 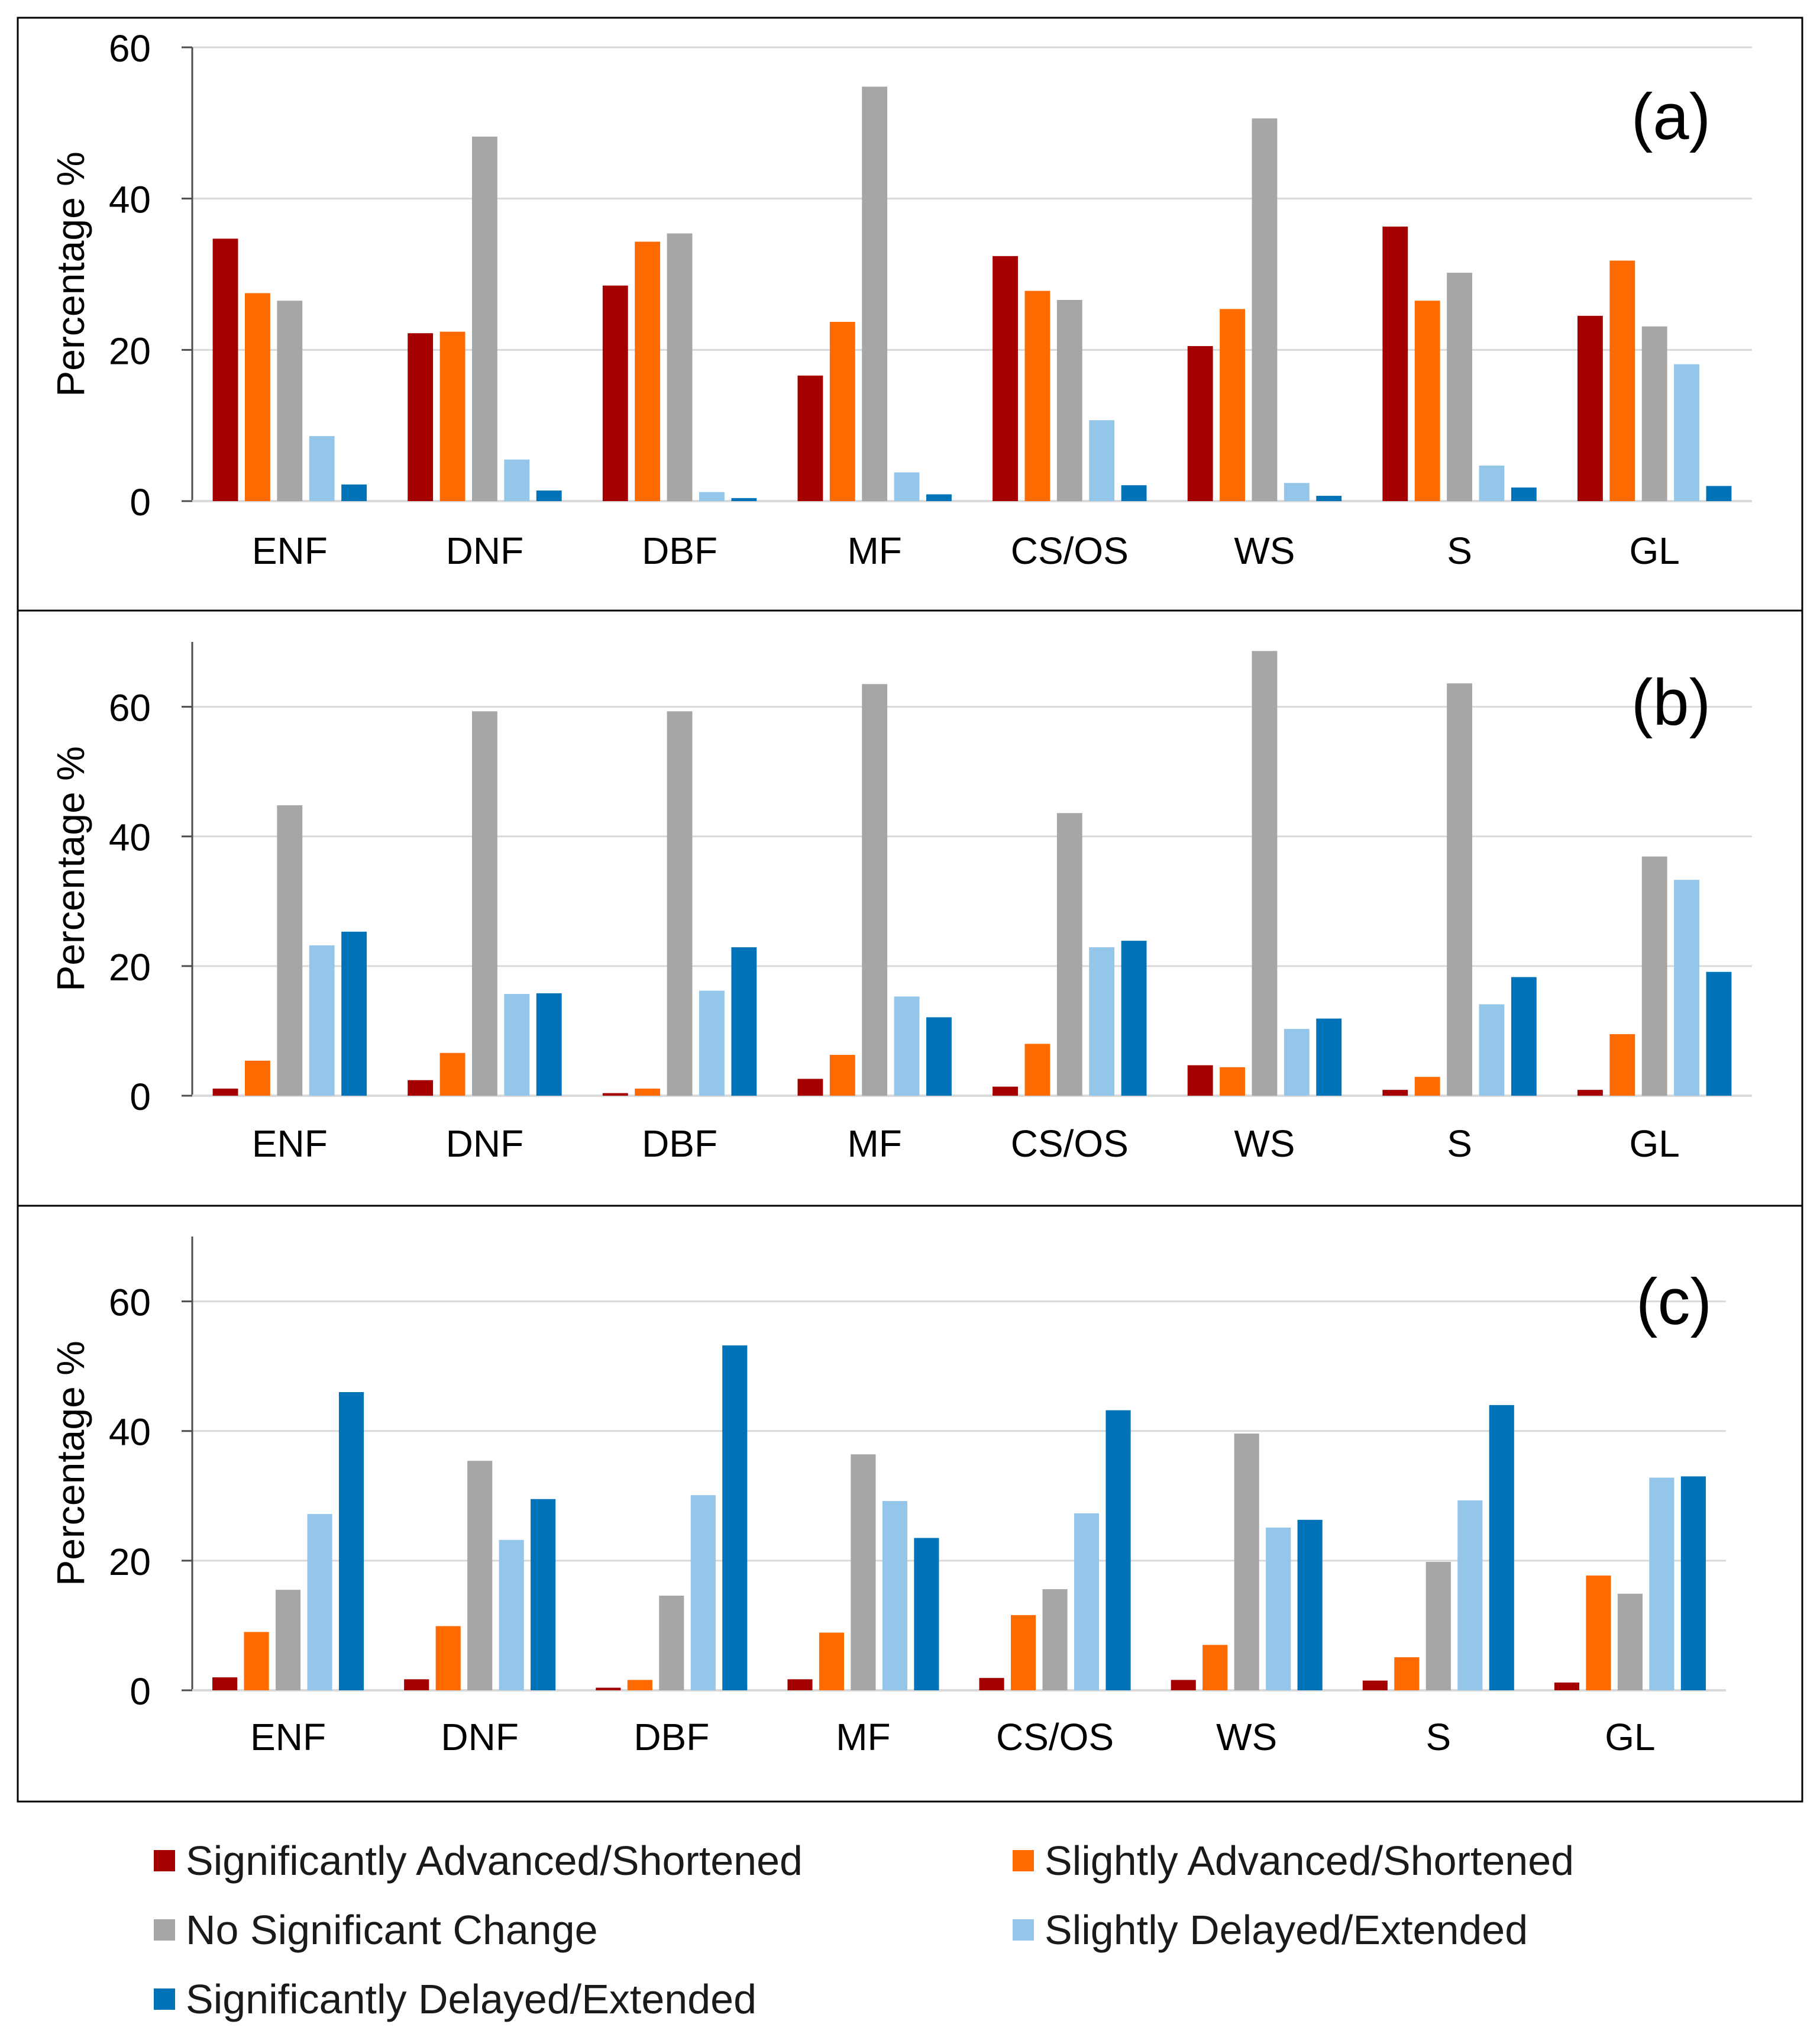 What do you see at coordinates (130, 48) in the screenshot?
I see `y-tick-label: 60` at bounding box center [130, 48].